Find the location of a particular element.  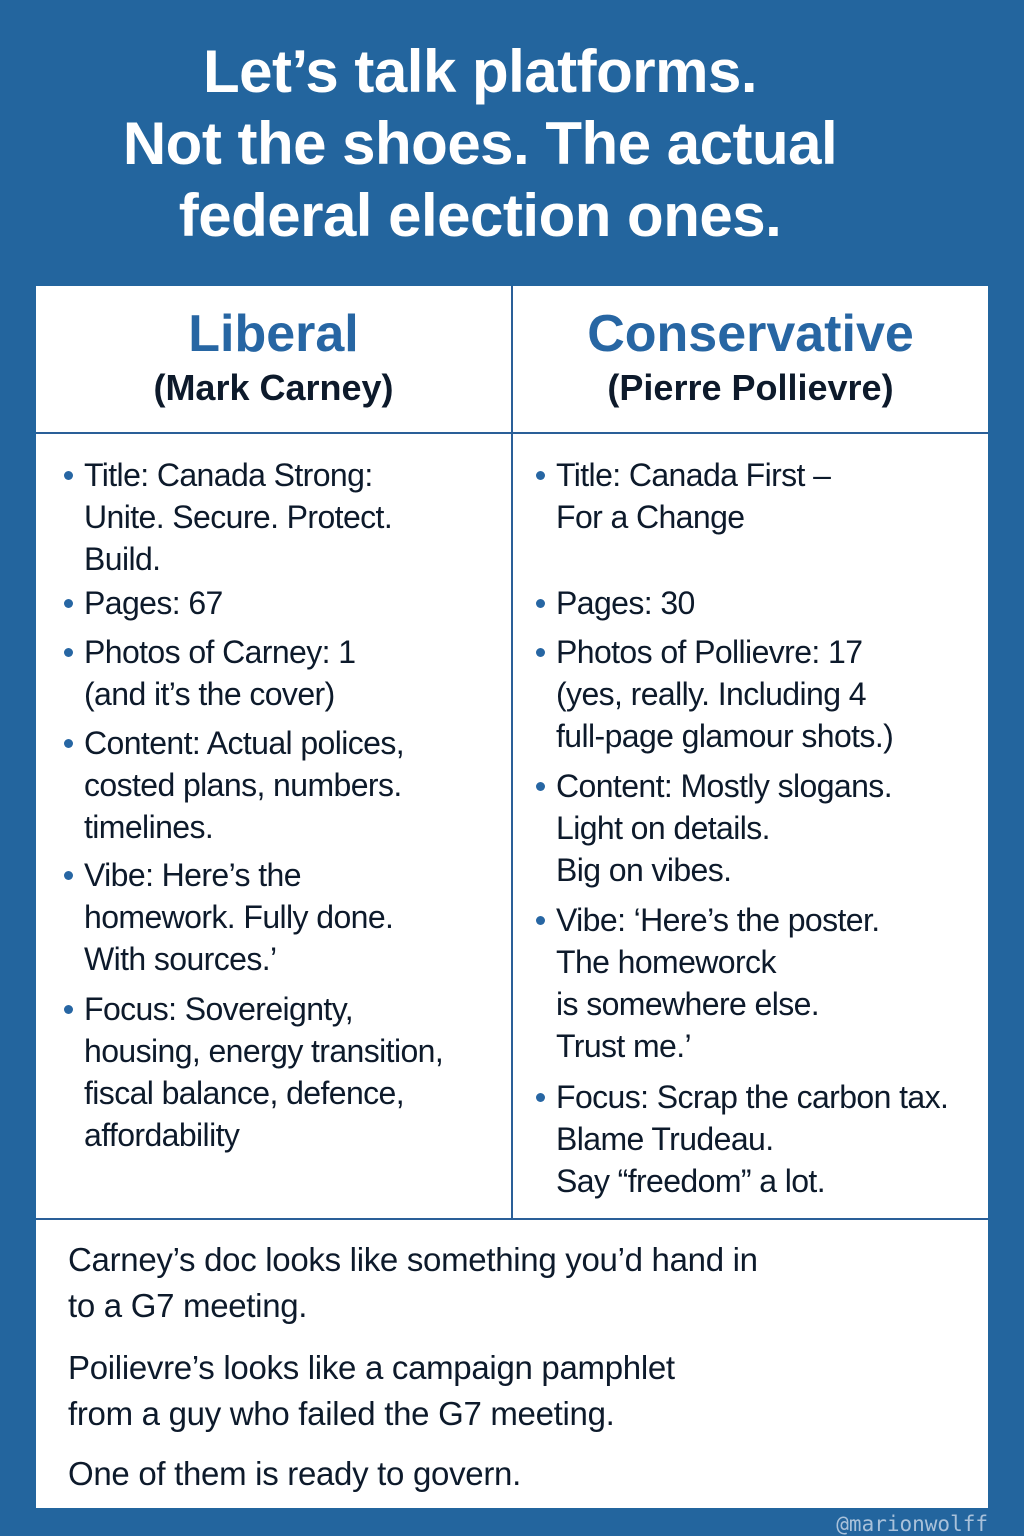

headline-line: Not the shoes. The actual is located at coordinates (480, 143).